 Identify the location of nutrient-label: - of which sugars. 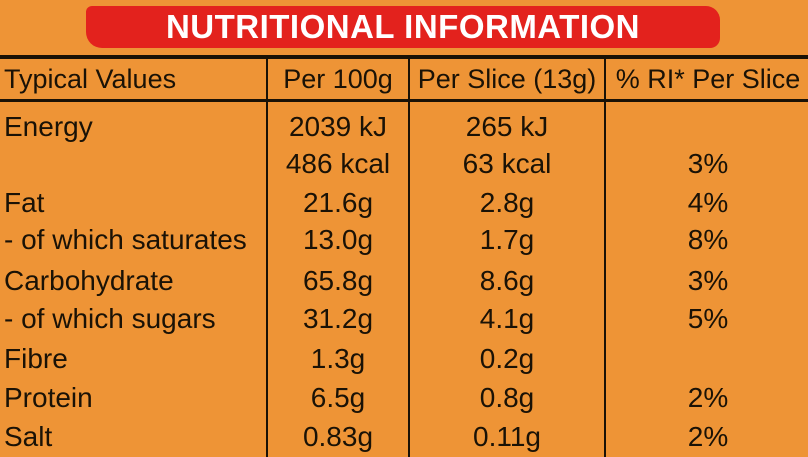
(110, 318).